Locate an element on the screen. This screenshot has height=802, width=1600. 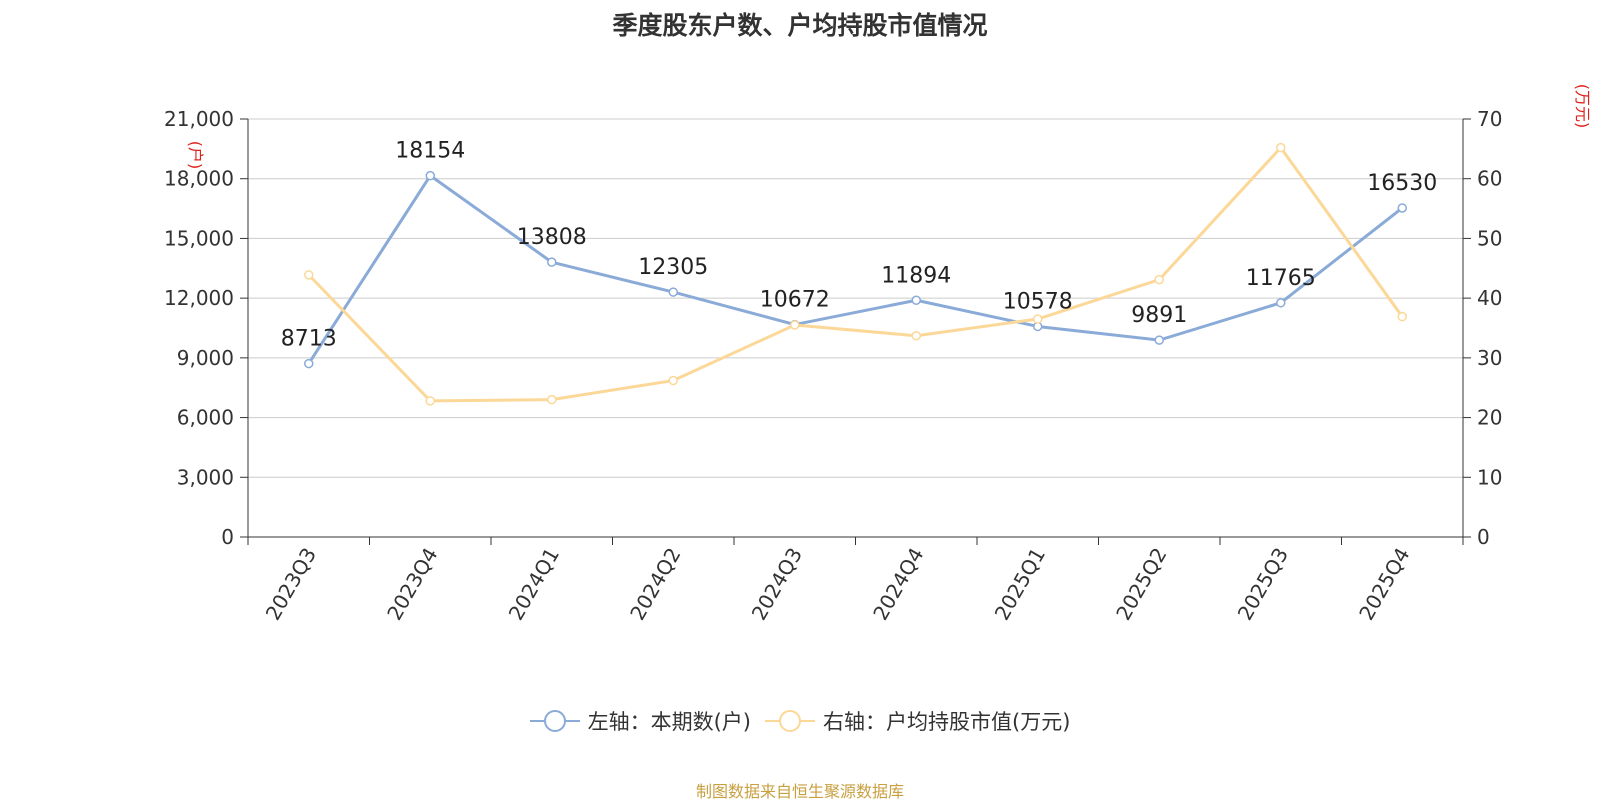
data-label: 11894 is located at coordinates (916, 275).